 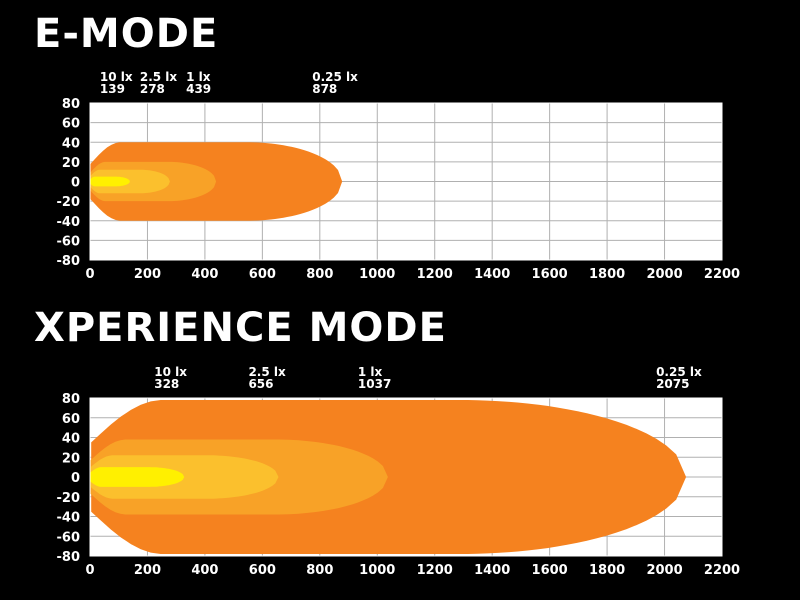 What do you see at coordinates (672, 384) in the screenshot?
I see `xperience-mode-annotation-value: 2075` at bounding box center [672, 384].